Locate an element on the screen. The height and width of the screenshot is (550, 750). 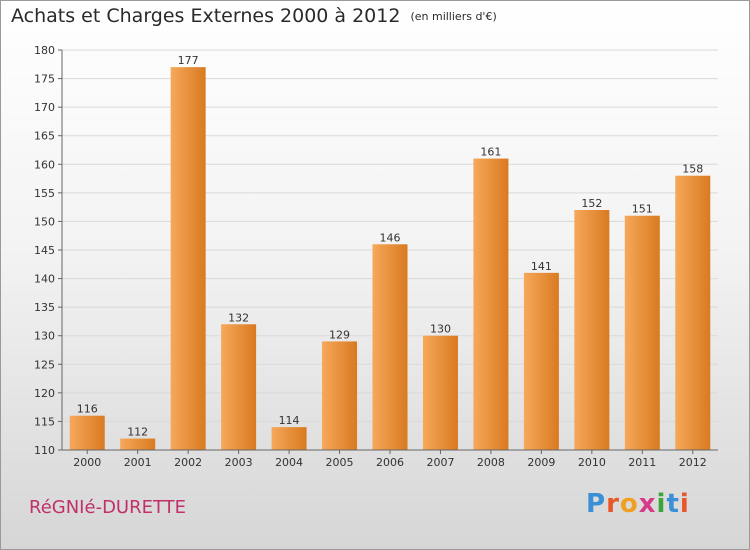
x-tick-label: 2012 is located at coordinates (693, 462).